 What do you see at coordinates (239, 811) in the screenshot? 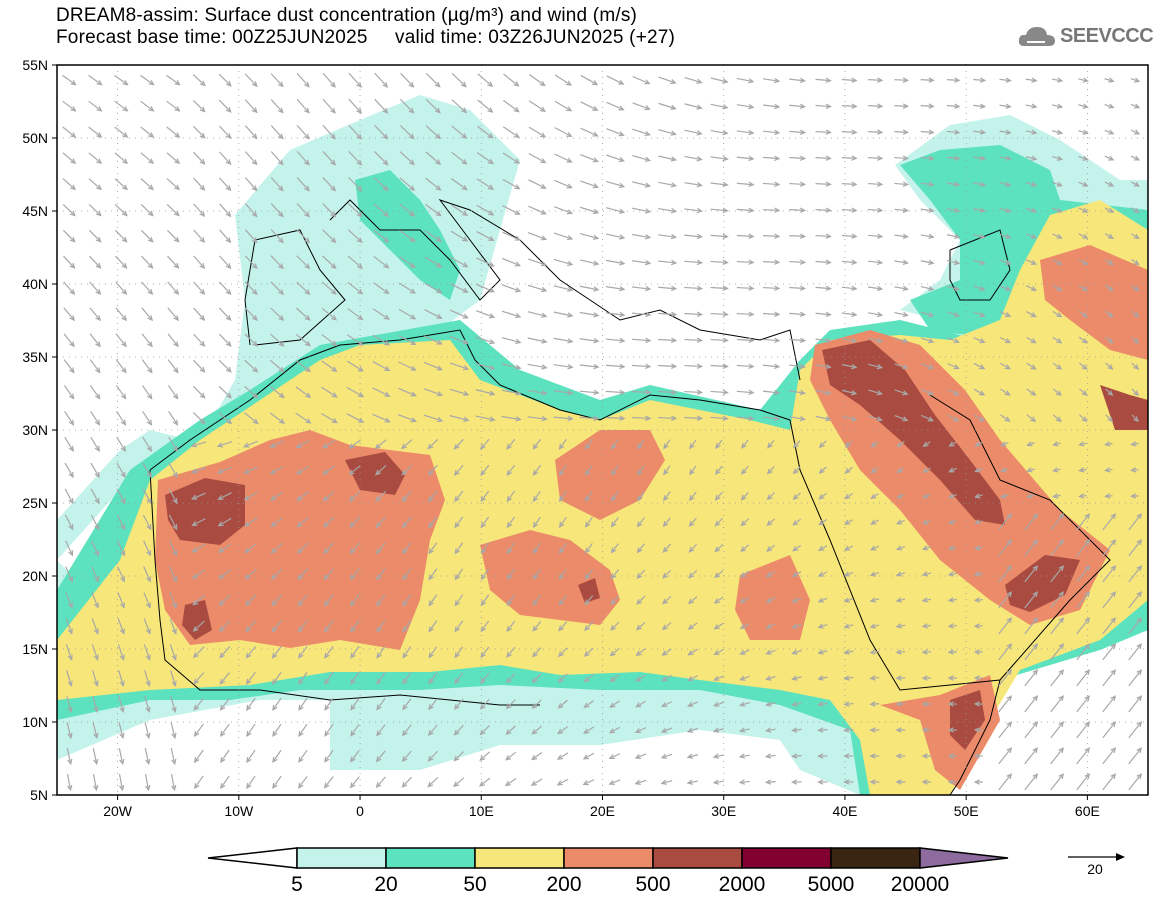
I see `lon-label: 10W` at bounding box center [239, 811].